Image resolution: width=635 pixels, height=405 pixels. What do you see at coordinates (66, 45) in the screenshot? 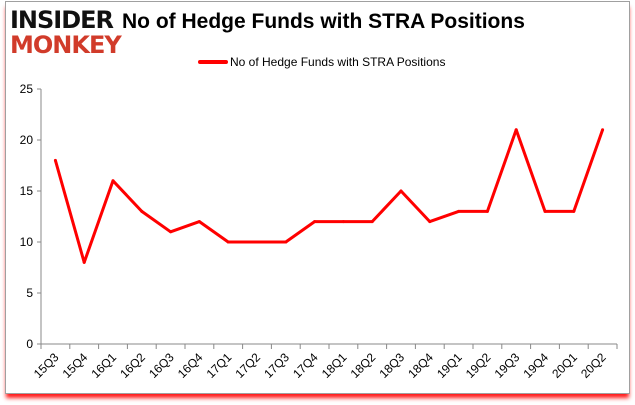
I see `logo-line-2: MONKEY` at bounding box center [66, 45].